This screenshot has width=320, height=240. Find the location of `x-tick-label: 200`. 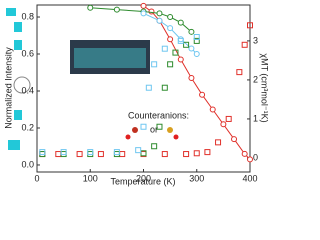

x-tick-label: 200 is located at coordinates (143, 178).